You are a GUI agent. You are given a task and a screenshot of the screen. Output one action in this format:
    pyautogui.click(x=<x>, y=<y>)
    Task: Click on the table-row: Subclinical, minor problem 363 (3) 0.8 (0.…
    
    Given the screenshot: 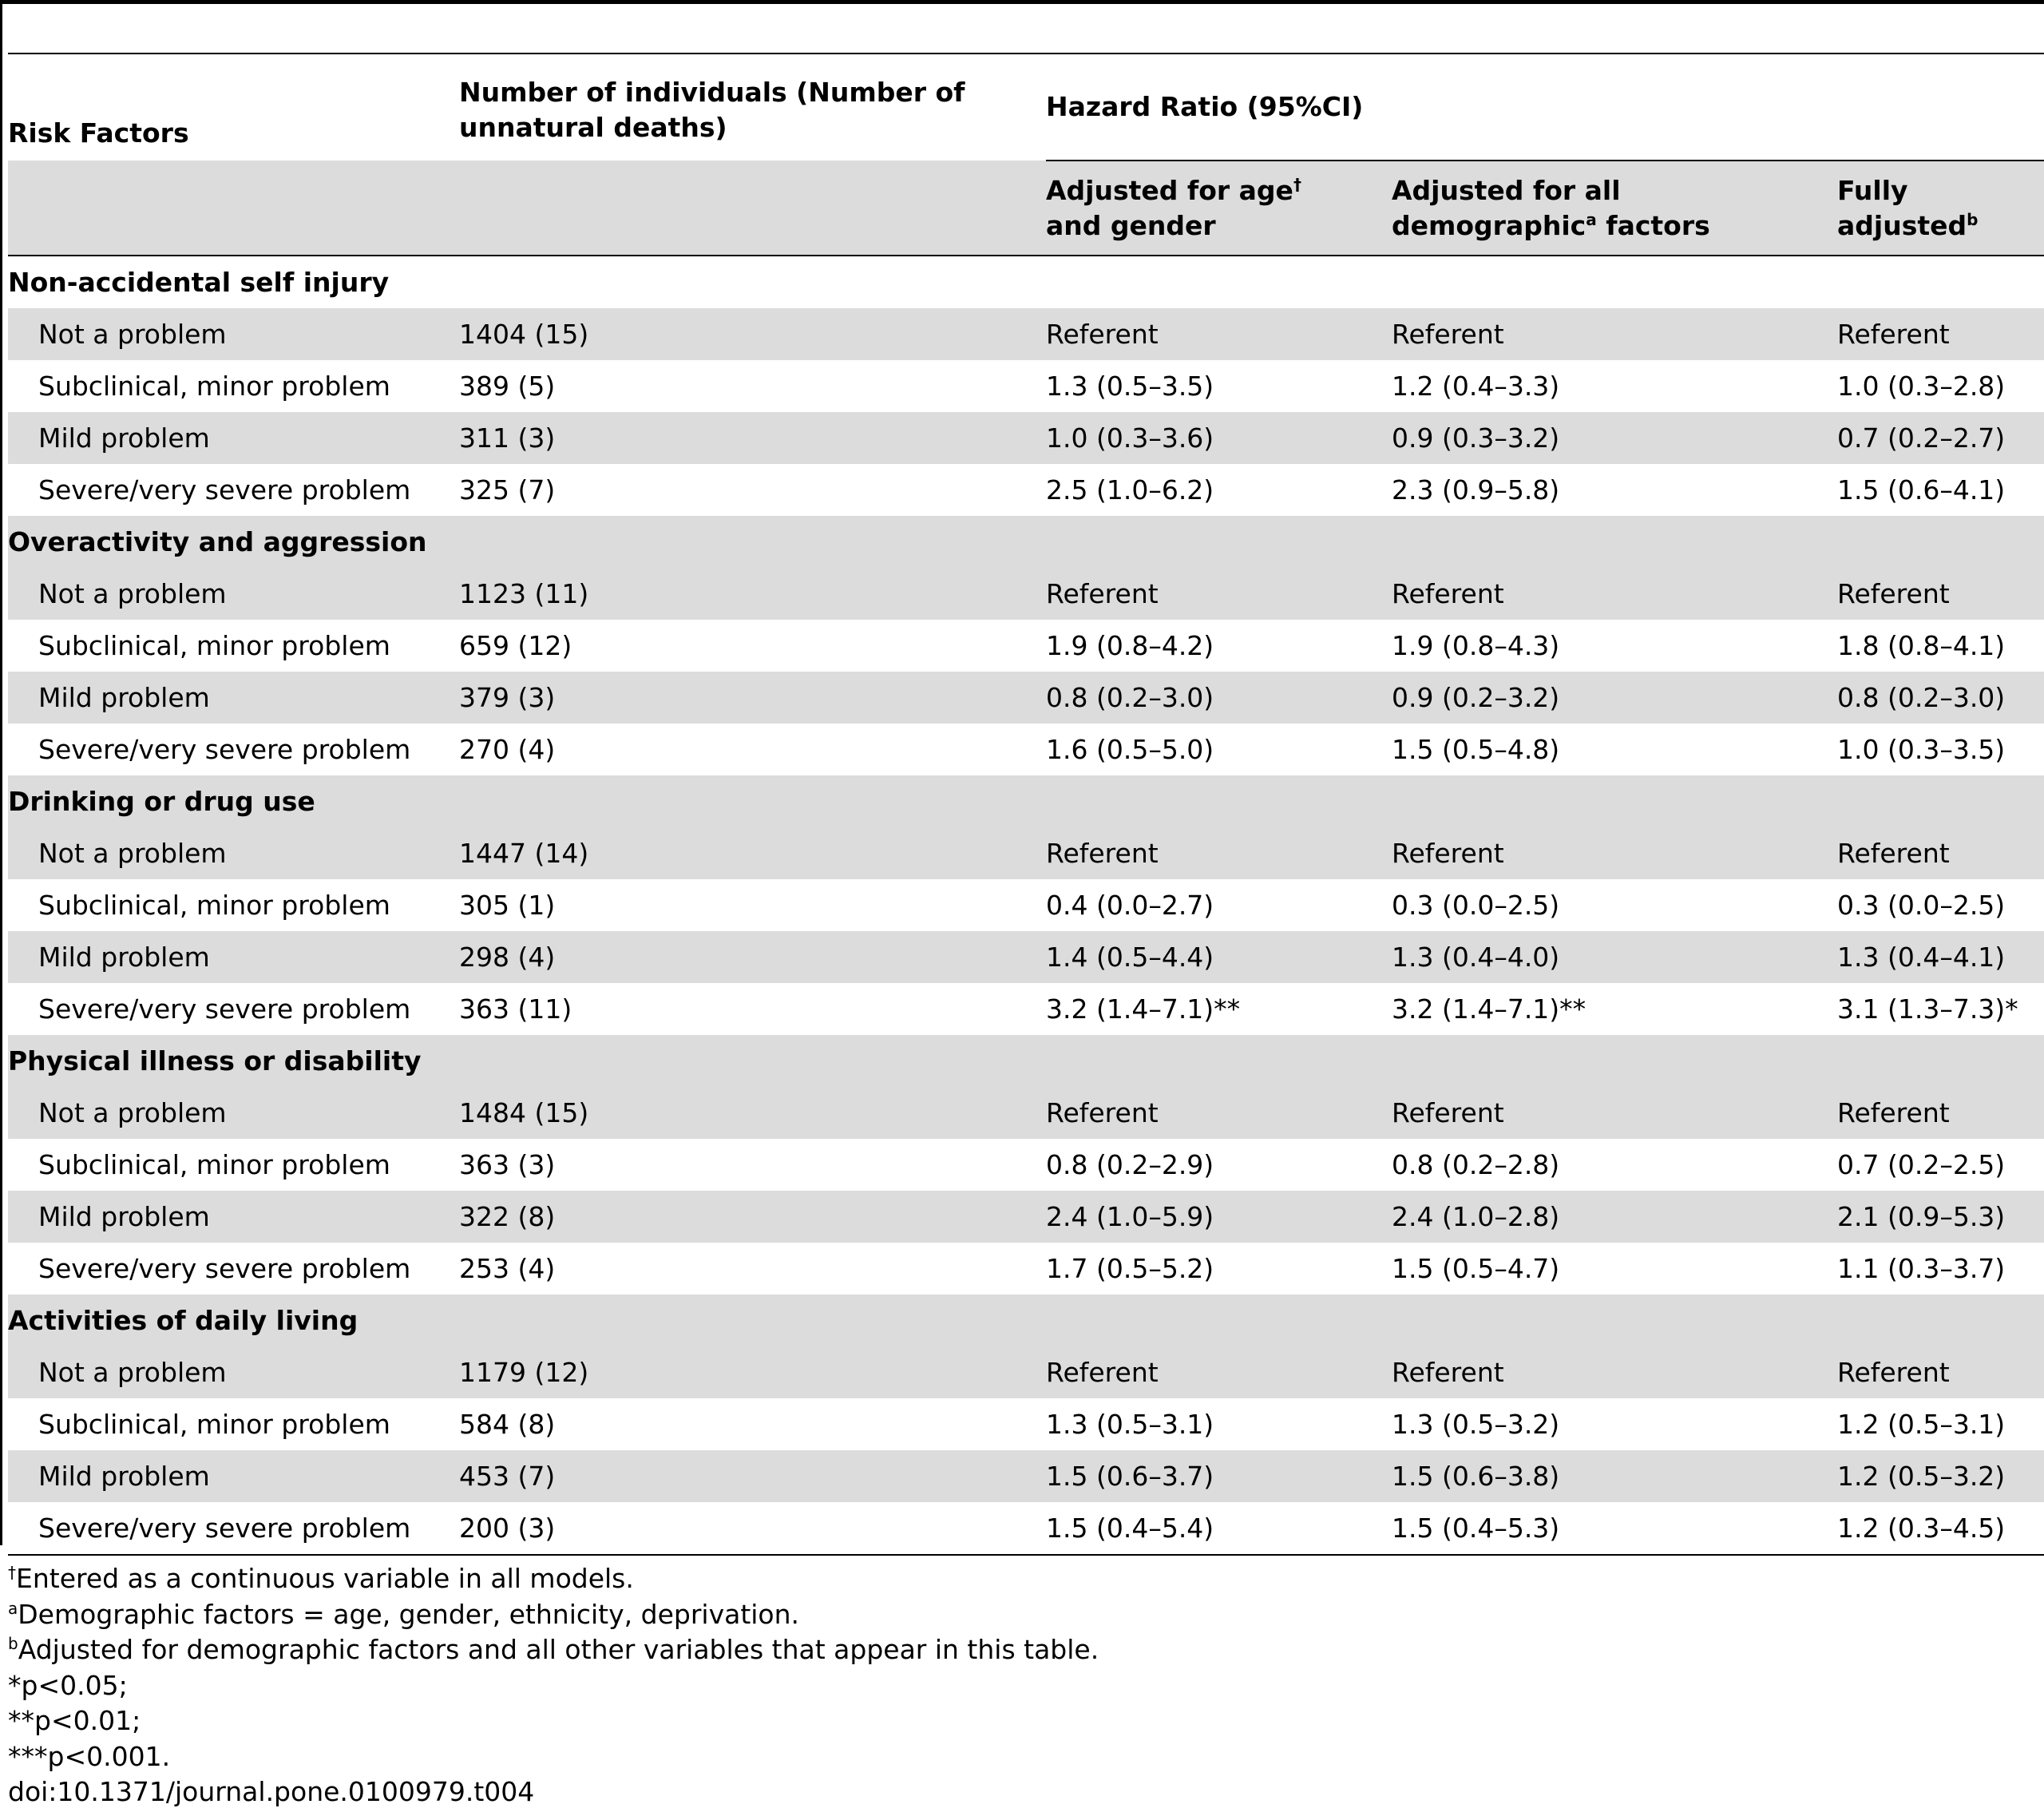 What is the action you would take?
    pyautogui.click(x=1026, y=1165)
    